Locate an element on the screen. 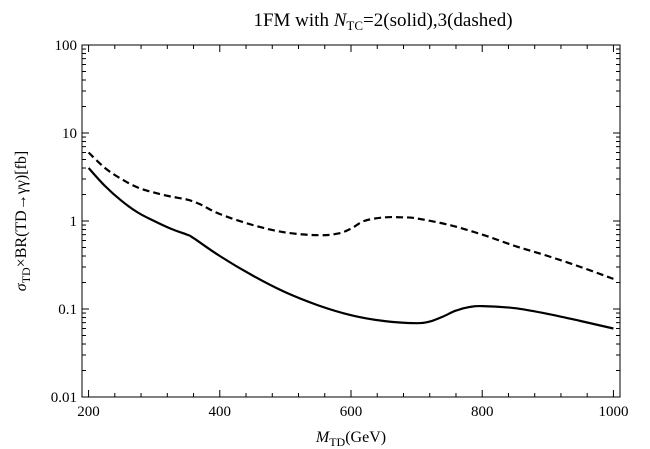 The width and height of the screenshot is (650, 449). x-tick-label: 800 is located at coordinates (482, 412).